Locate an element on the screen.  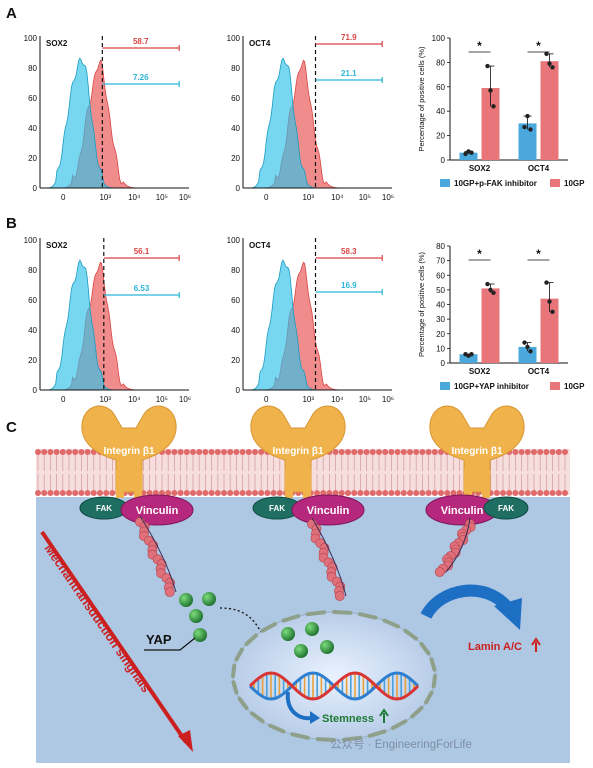
integrin-leg-2a is located at coordinates (289, 484).